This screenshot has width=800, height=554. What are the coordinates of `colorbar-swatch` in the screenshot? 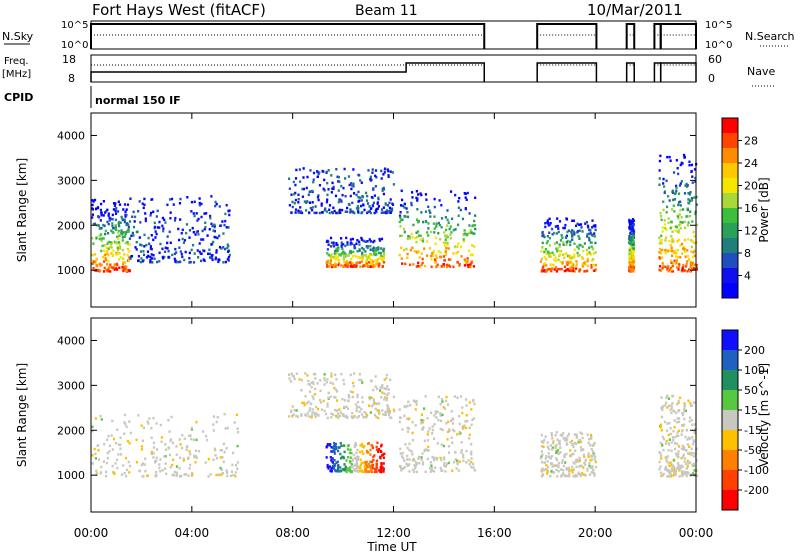 It's located at (730, 440).